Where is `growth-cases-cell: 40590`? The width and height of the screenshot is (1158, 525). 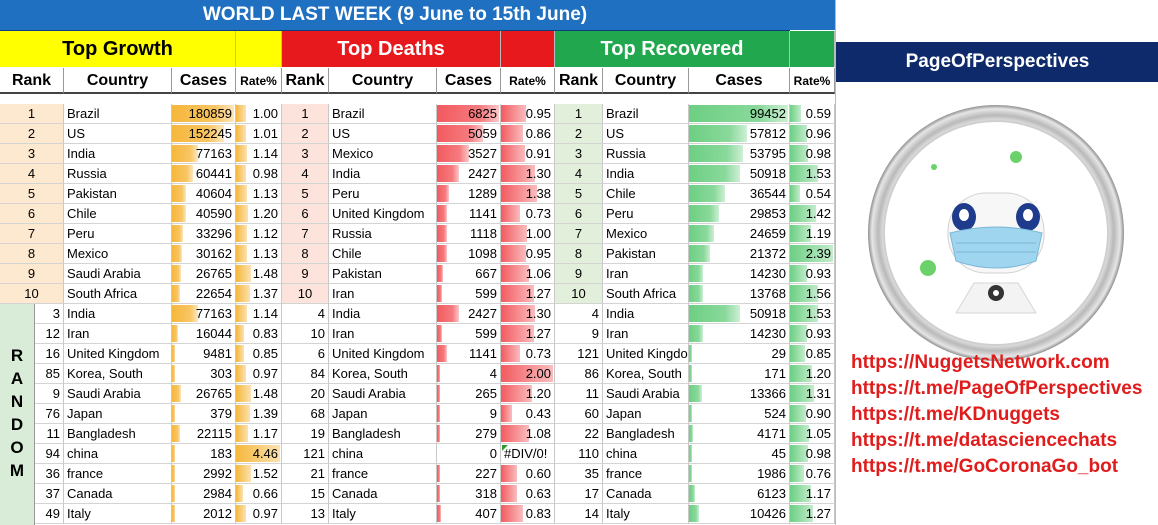
growth-cases-cell: 40590 is located at coordinates (204, 214).